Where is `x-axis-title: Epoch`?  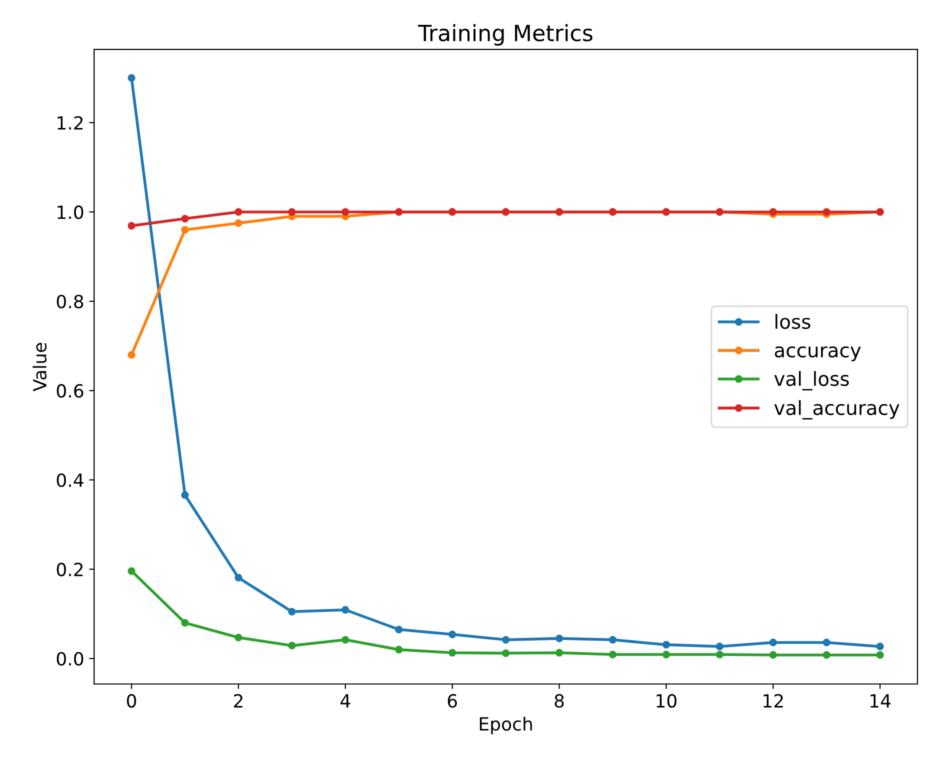 x-axis-title: Epoch is located at coordinates (506, 725).